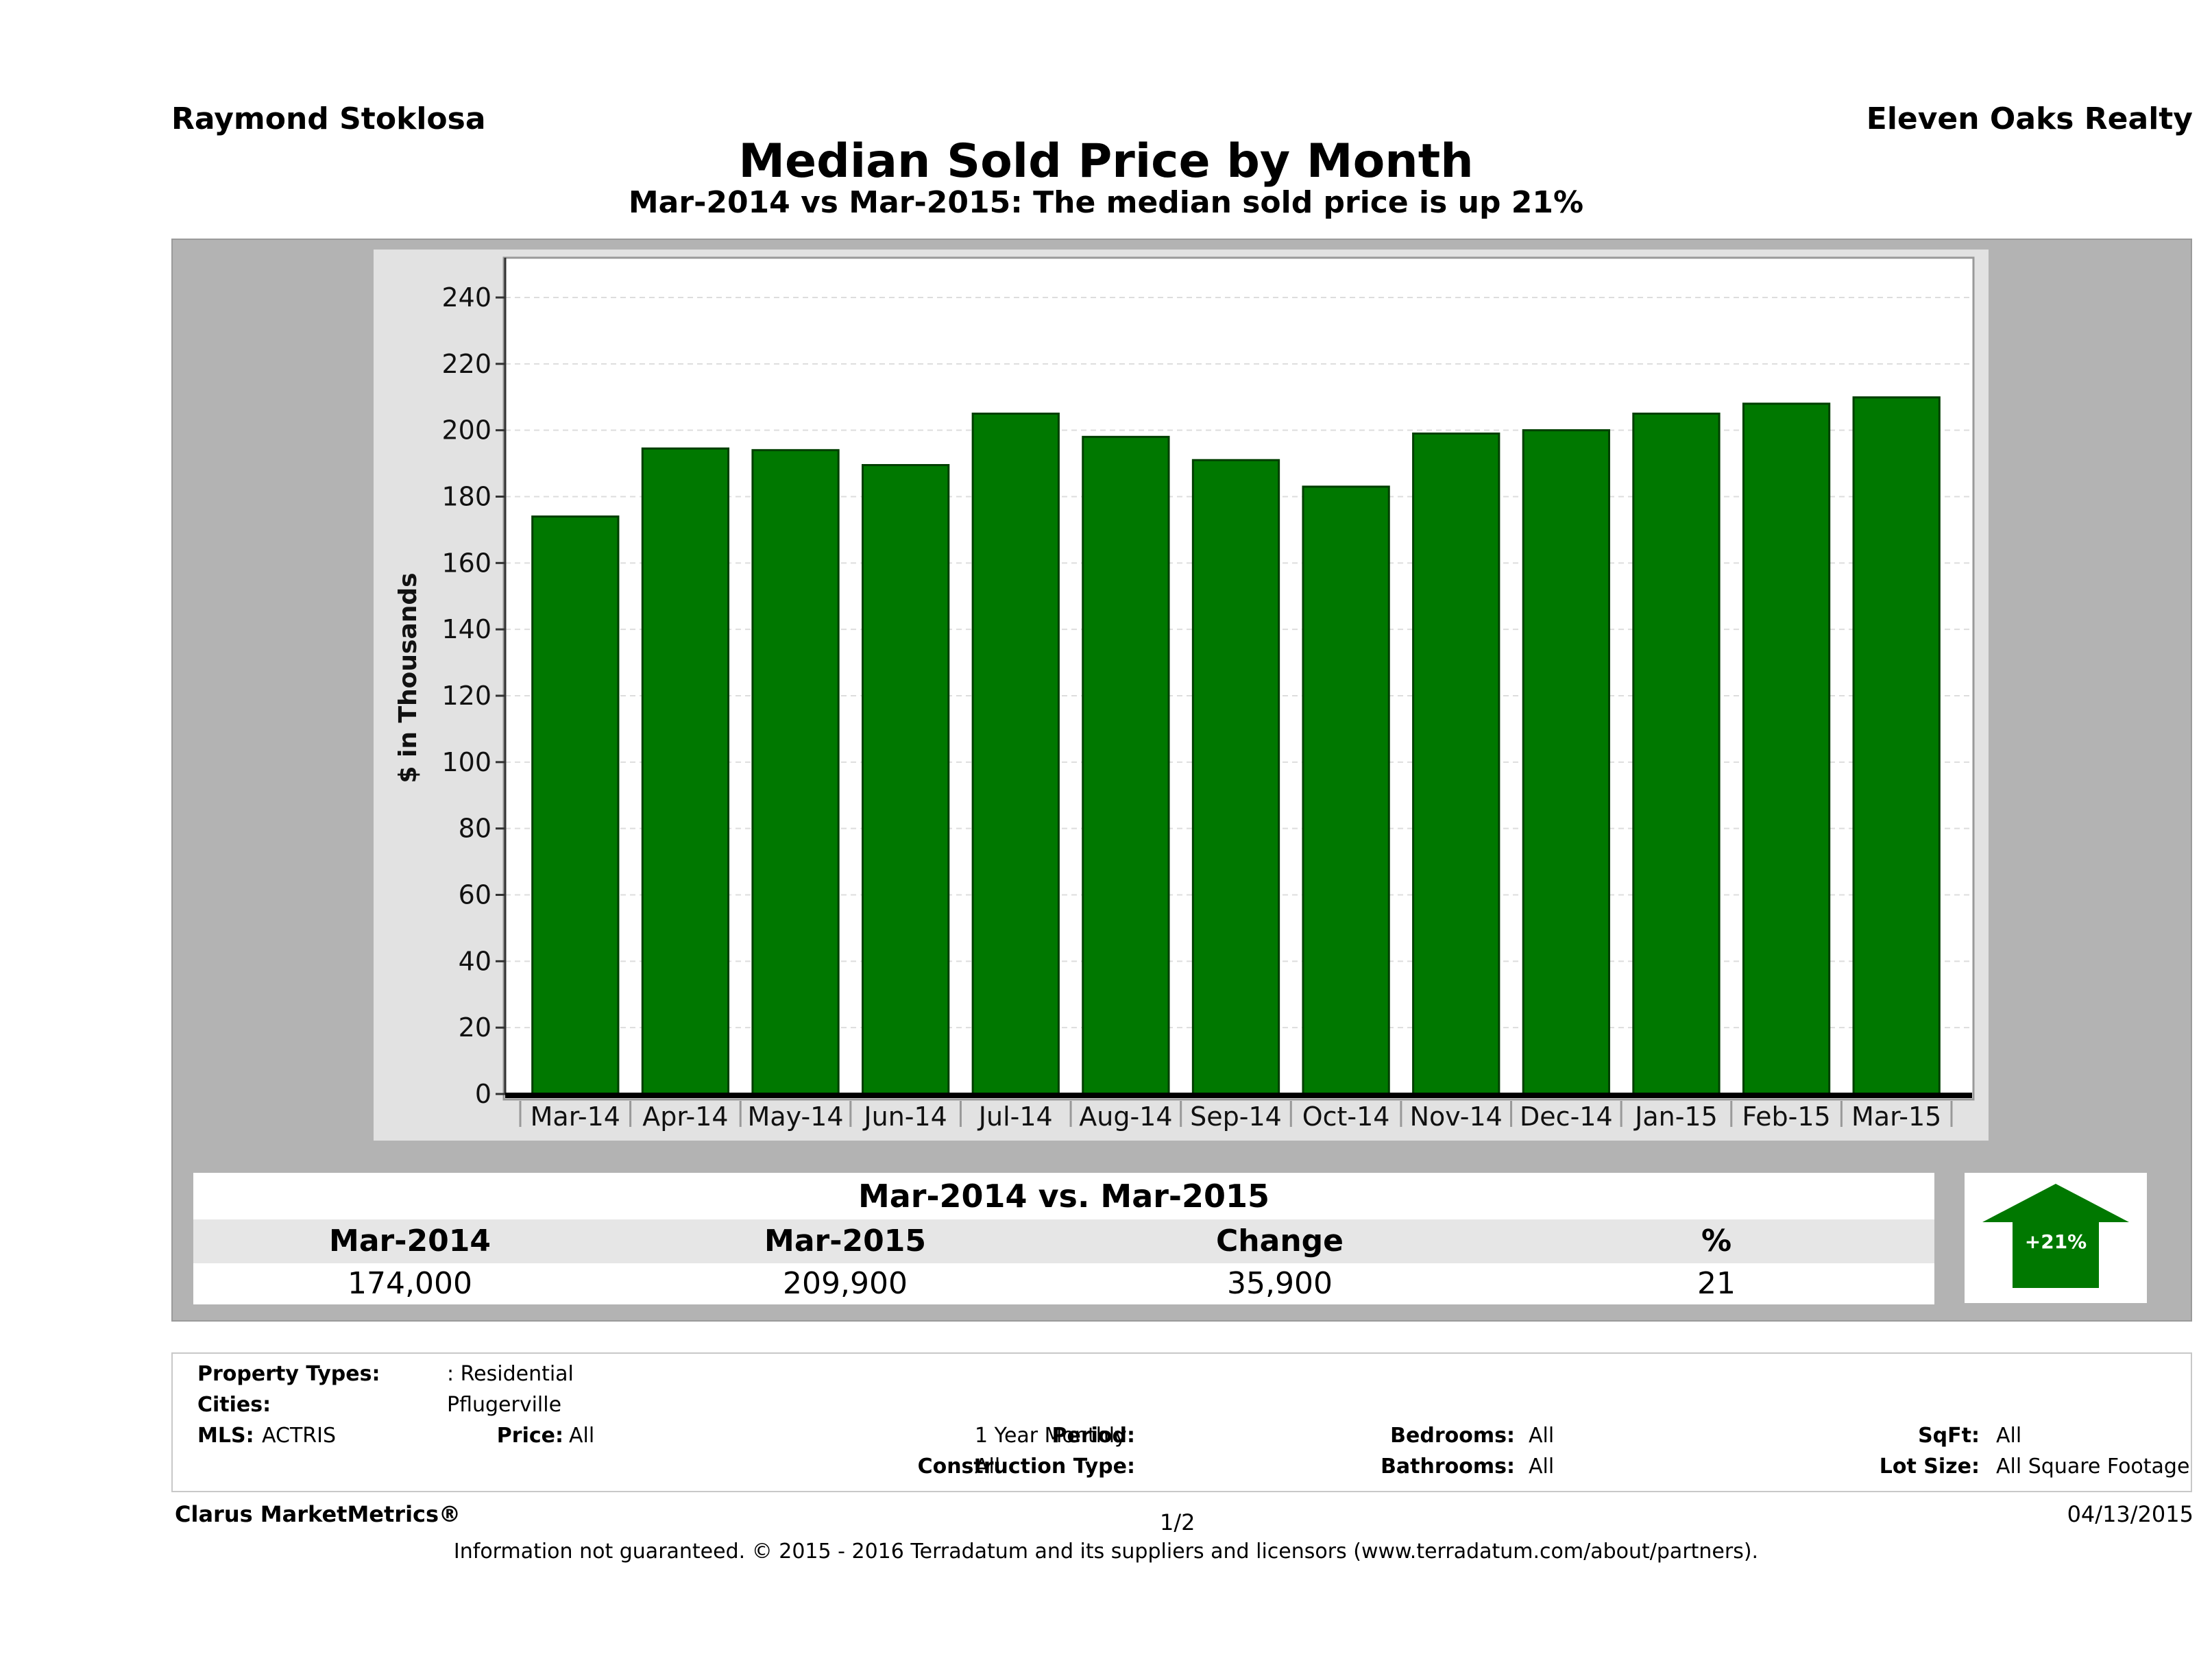  What do you see at coordinates (1716, 1241) in the screenshot?
I see `comparison-label-percent: %` at bounding box center [1716, 1241].